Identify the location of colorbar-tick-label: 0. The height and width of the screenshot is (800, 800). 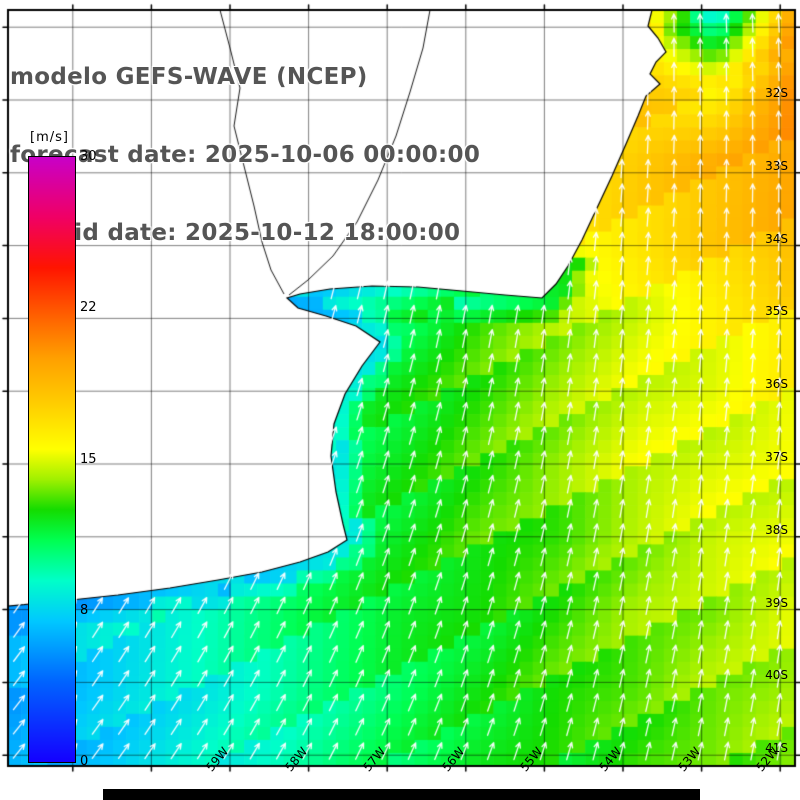
(84, 761).